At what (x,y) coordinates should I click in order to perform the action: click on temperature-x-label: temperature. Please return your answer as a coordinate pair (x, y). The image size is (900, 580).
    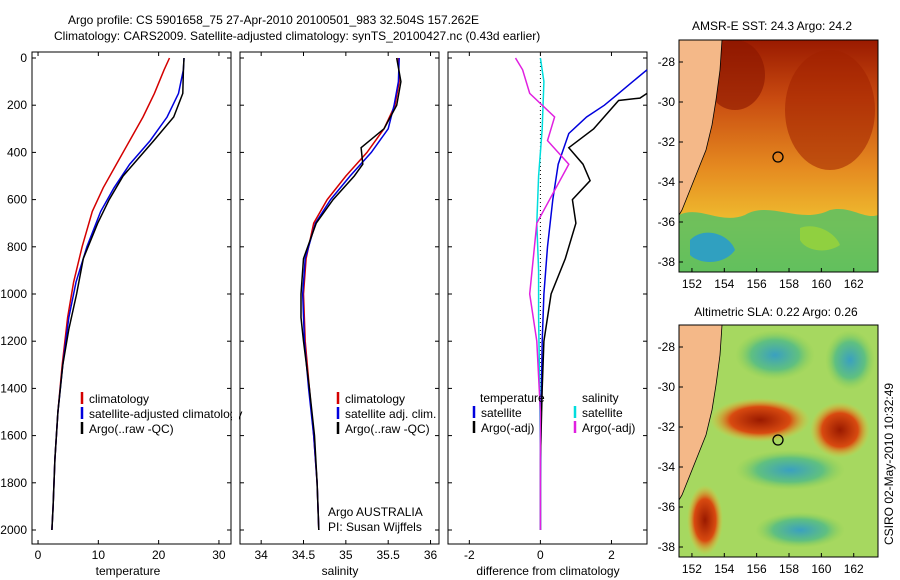
    Looking at the image, I should click on (128, 571).